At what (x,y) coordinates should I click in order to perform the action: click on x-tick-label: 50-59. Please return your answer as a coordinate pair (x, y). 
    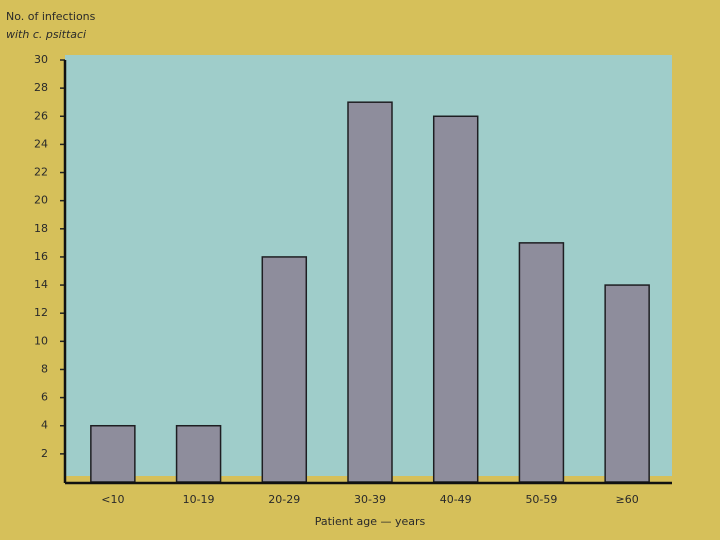
    Looking at the image, I should click on (541, 499).